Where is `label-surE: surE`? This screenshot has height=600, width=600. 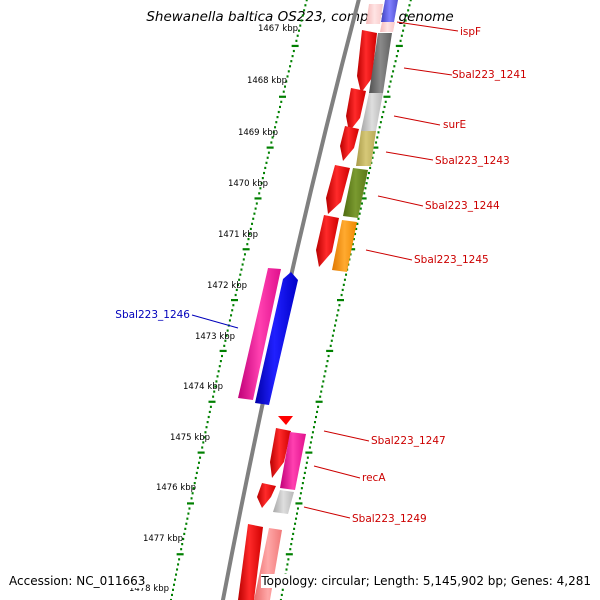 label-surE: surE is located at coordinates (454, 125).